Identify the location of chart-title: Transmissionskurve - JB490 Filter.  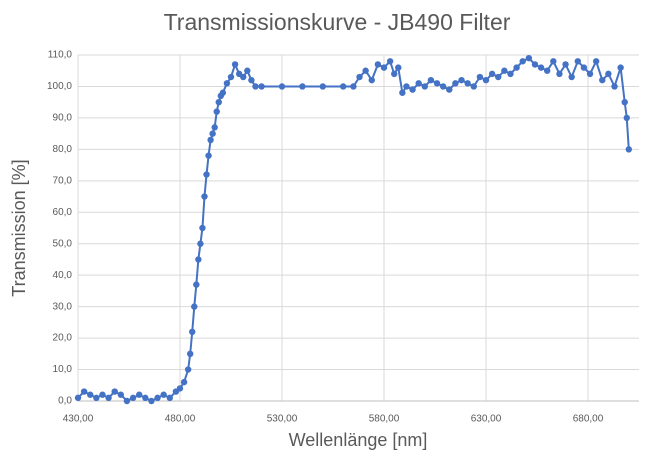
(337, 22).